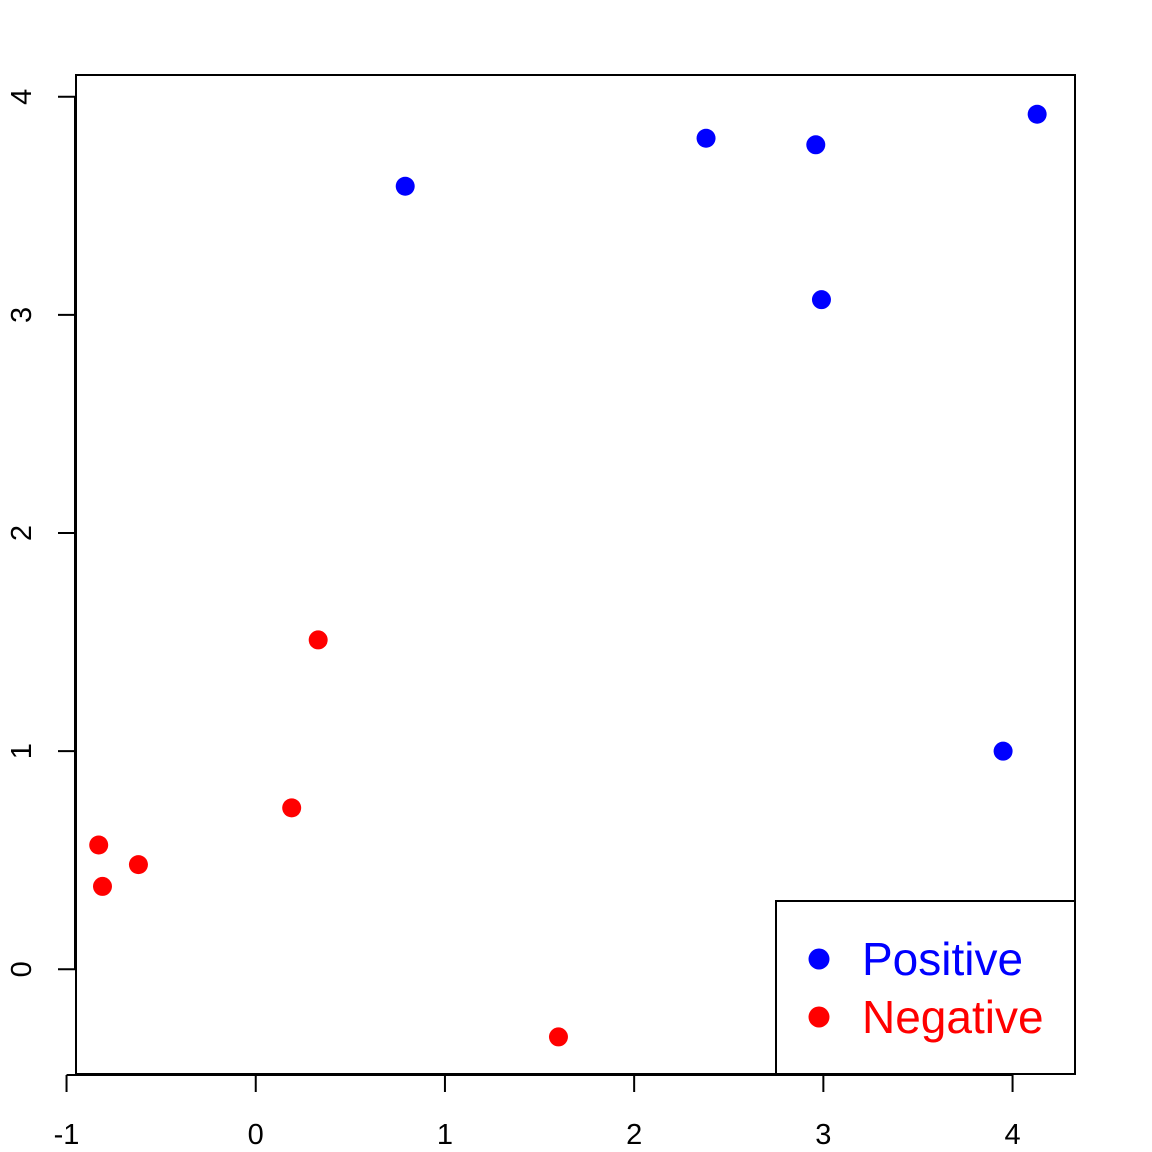 This screenshot has width=1152, height=1152. Describe the element at coordinates (1012, 1135) in the screenshot. I see `x-tick-label: 4` at that location.